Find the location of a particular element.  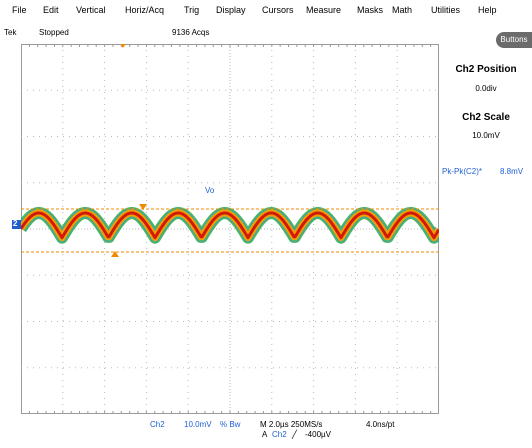

waveform-core is located at coordinates (230, 225).